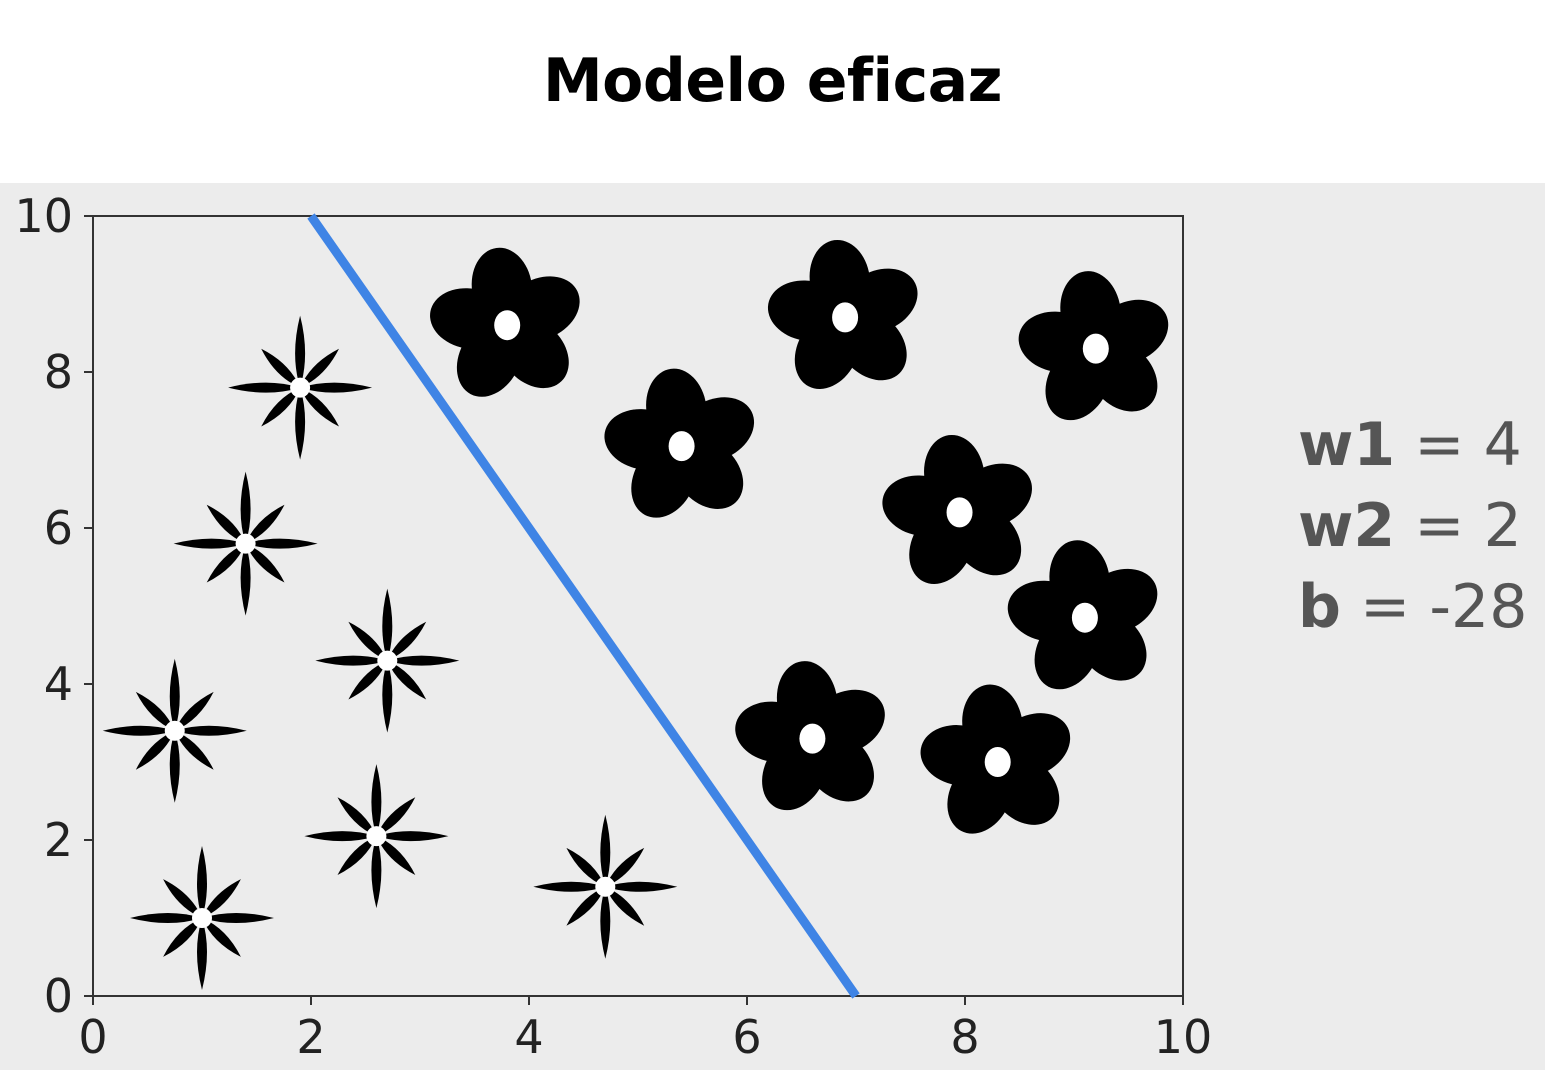 The image size is (1545, 1070). Describe the element at coordinates (310, 1037) in the screenshot. I see `x-tick-label: 2` at that location.